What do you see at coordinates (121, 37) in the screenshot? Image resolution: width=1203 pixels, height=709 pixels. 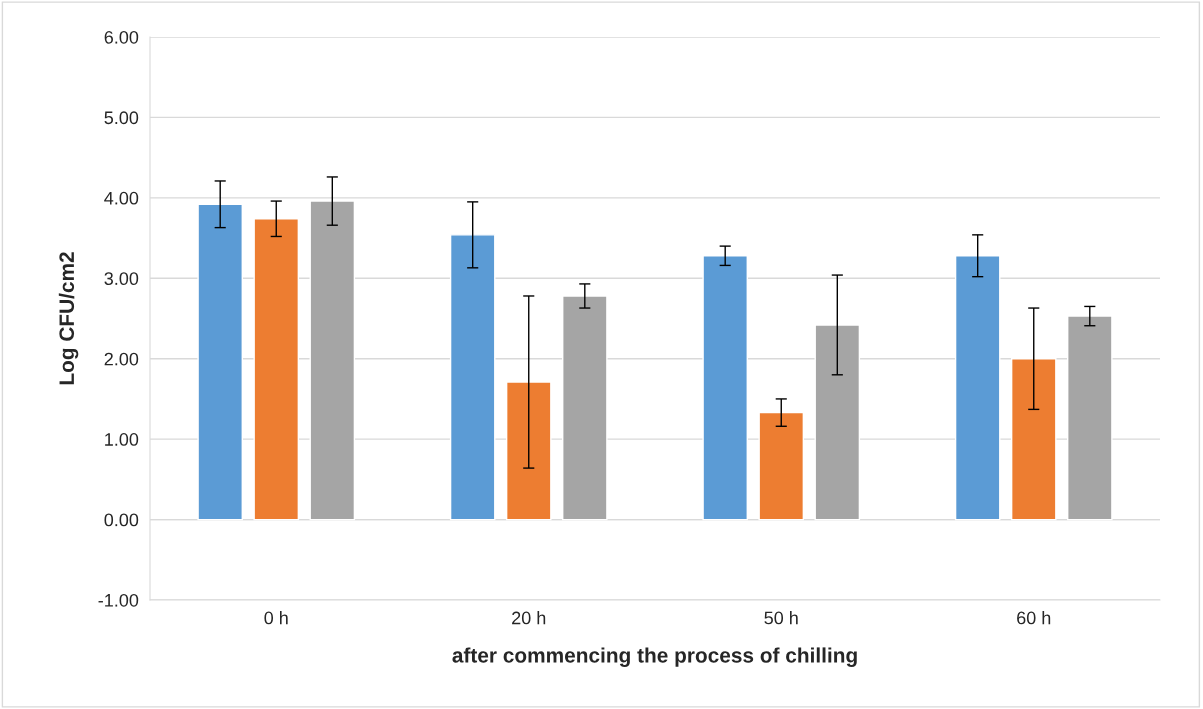 I see `y-tick-label: 6.00` at bounding box center [121, 37].